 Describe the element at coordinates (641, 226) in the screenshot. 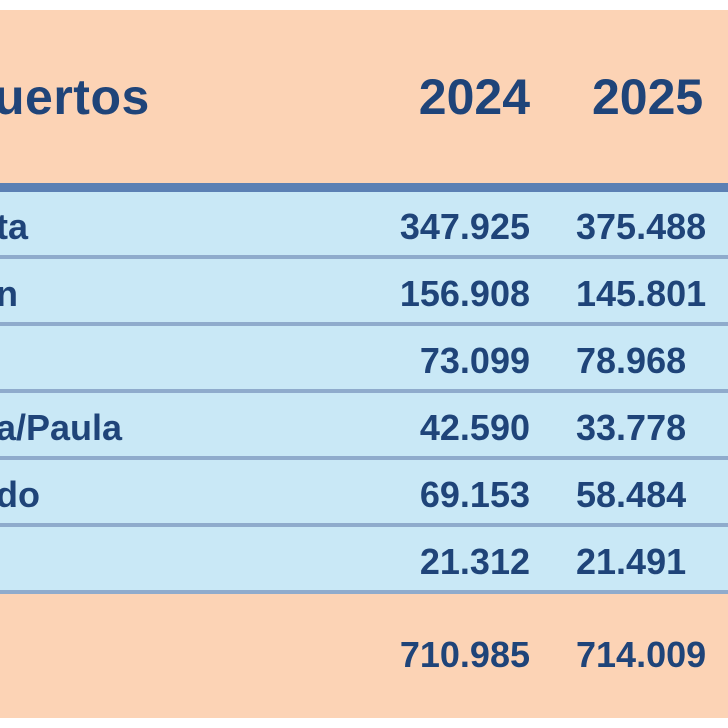

I see `row-value-2025: 375.488` at that location.